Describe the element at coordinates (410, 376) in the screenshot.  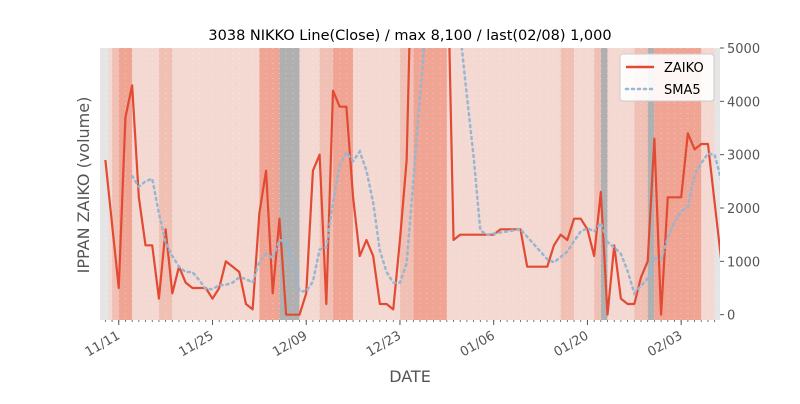
I see `x-axis-label: DATE` at that location.